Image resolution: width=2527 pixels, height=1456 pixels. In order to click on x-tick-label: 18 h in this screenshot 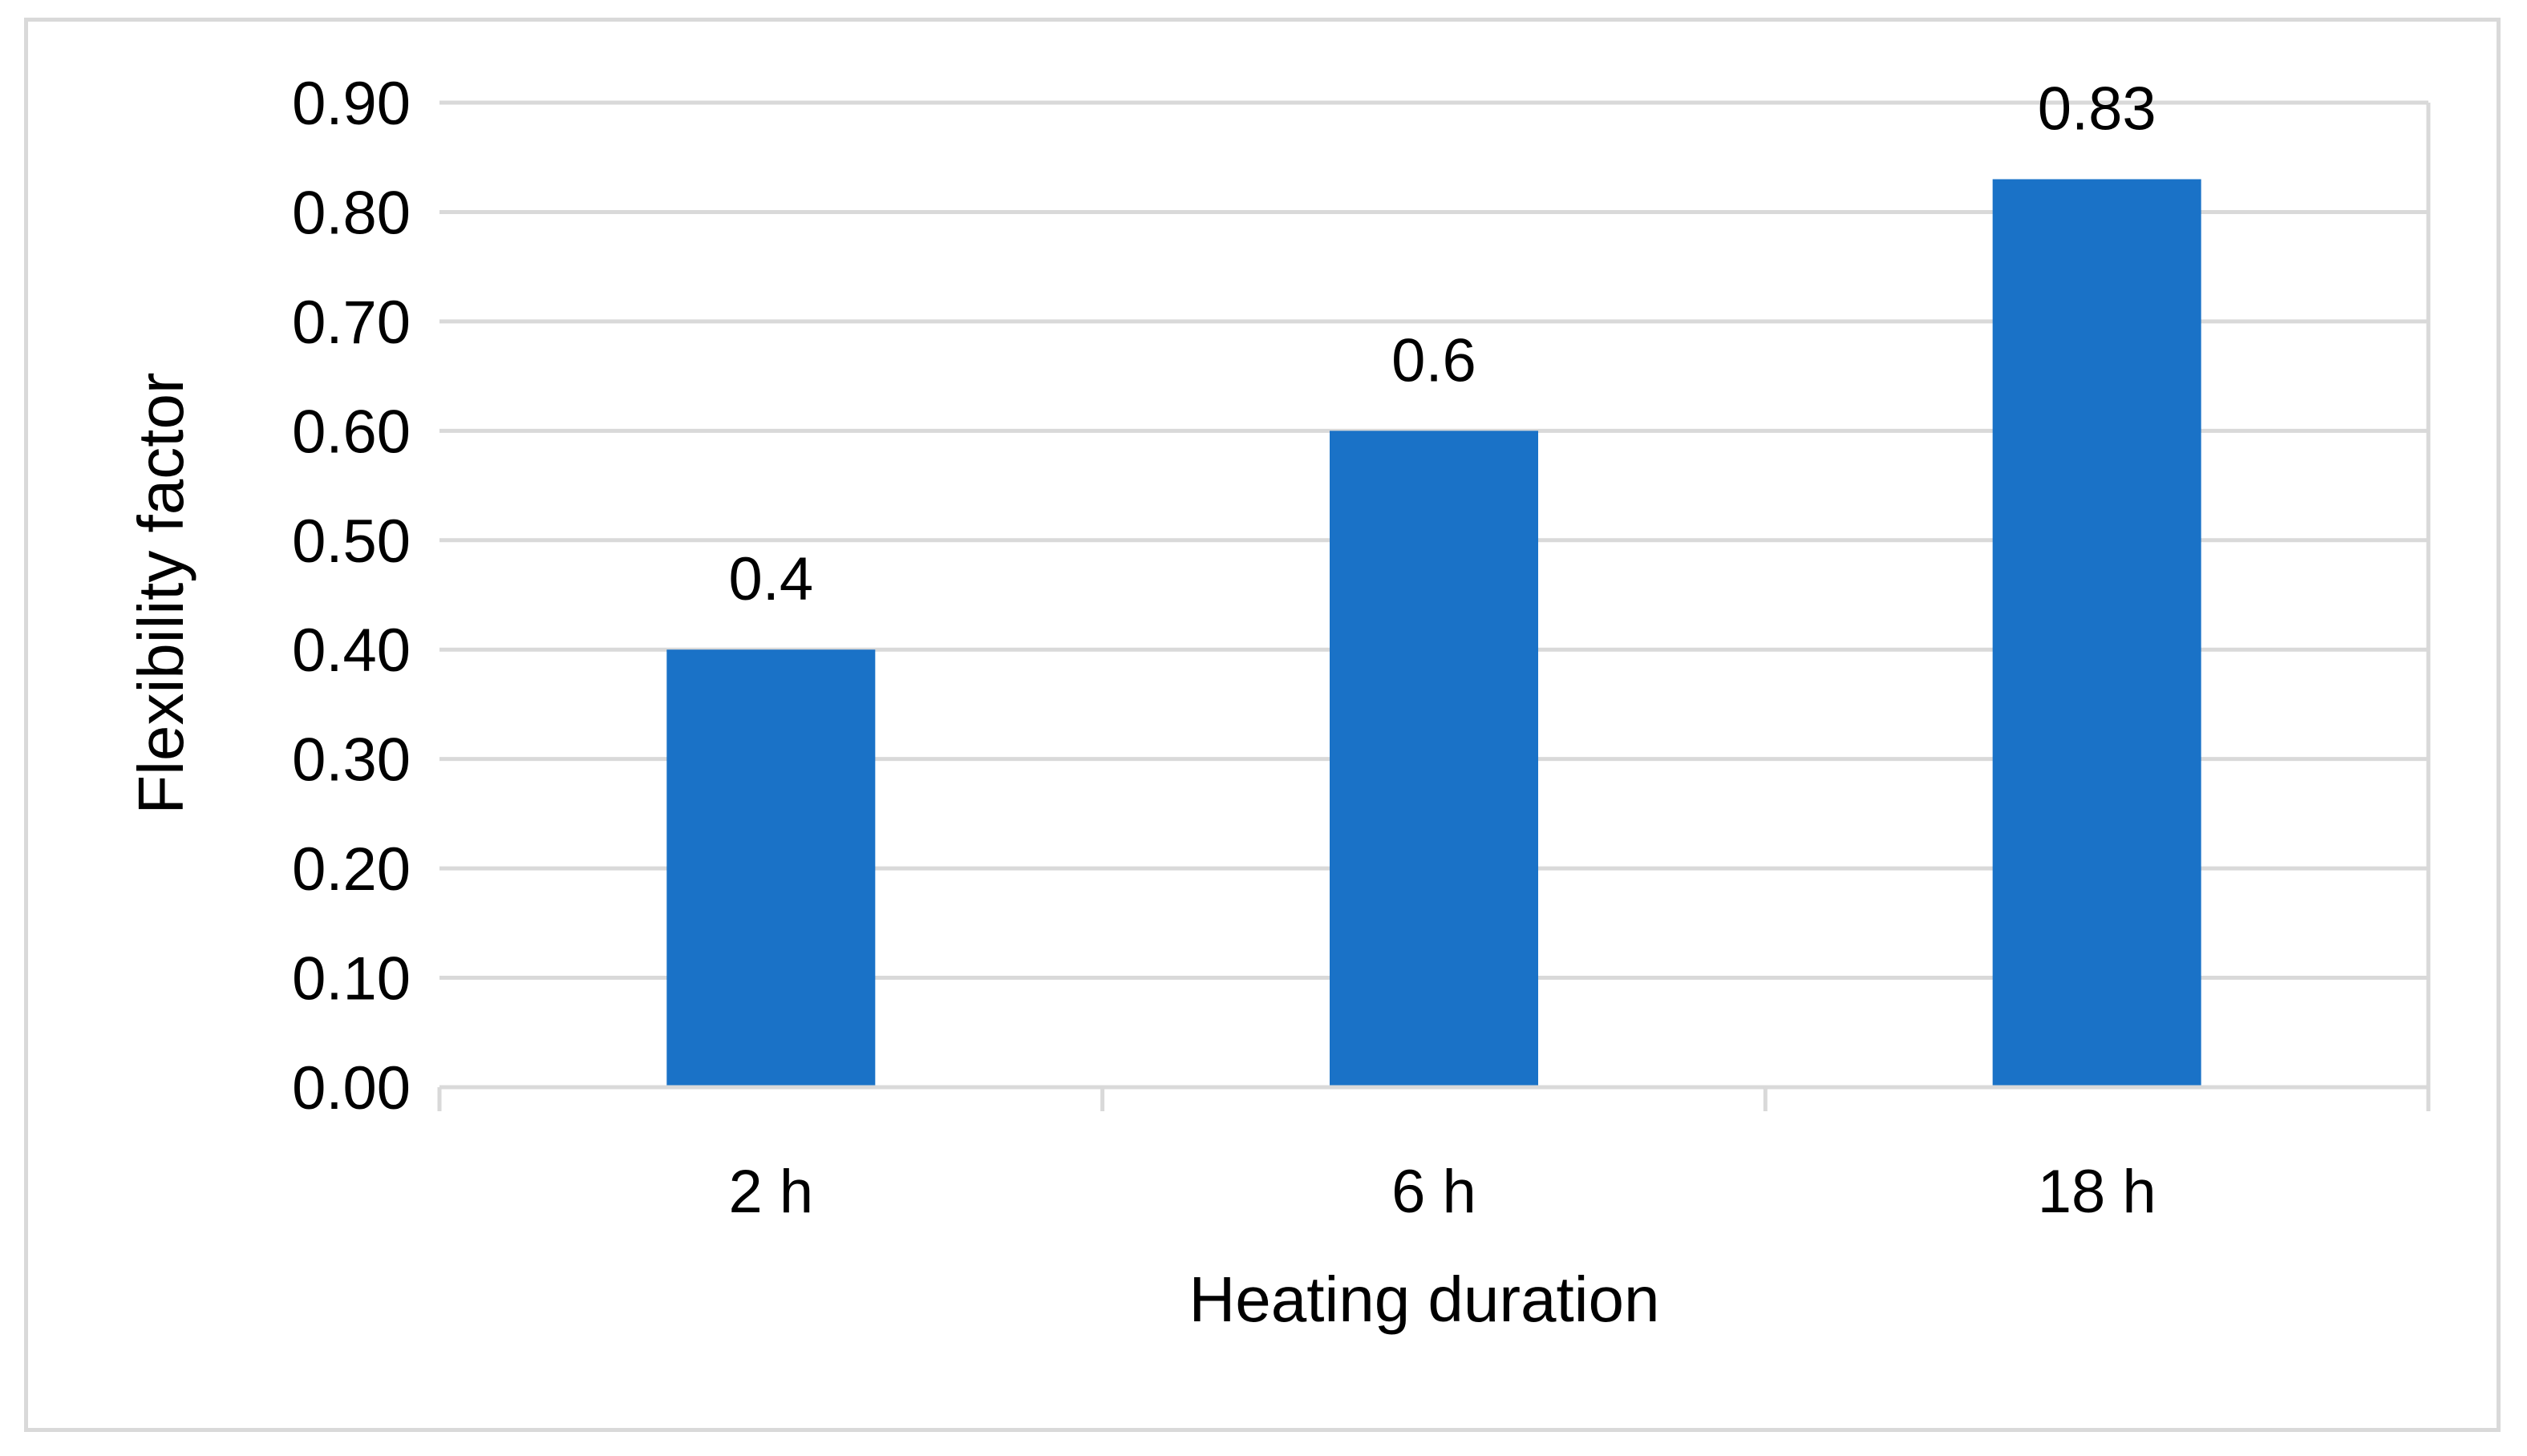, I will do `click(2097, 1192)`.